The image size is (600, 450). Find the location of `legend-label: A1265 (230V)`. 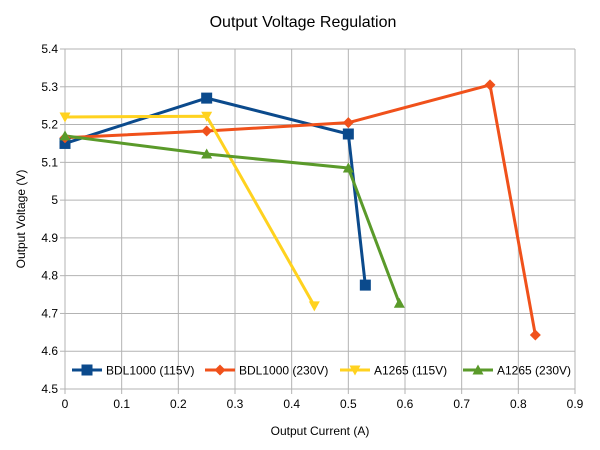

legend-label: A1265 (230V) is located at coordinates (534, 371).